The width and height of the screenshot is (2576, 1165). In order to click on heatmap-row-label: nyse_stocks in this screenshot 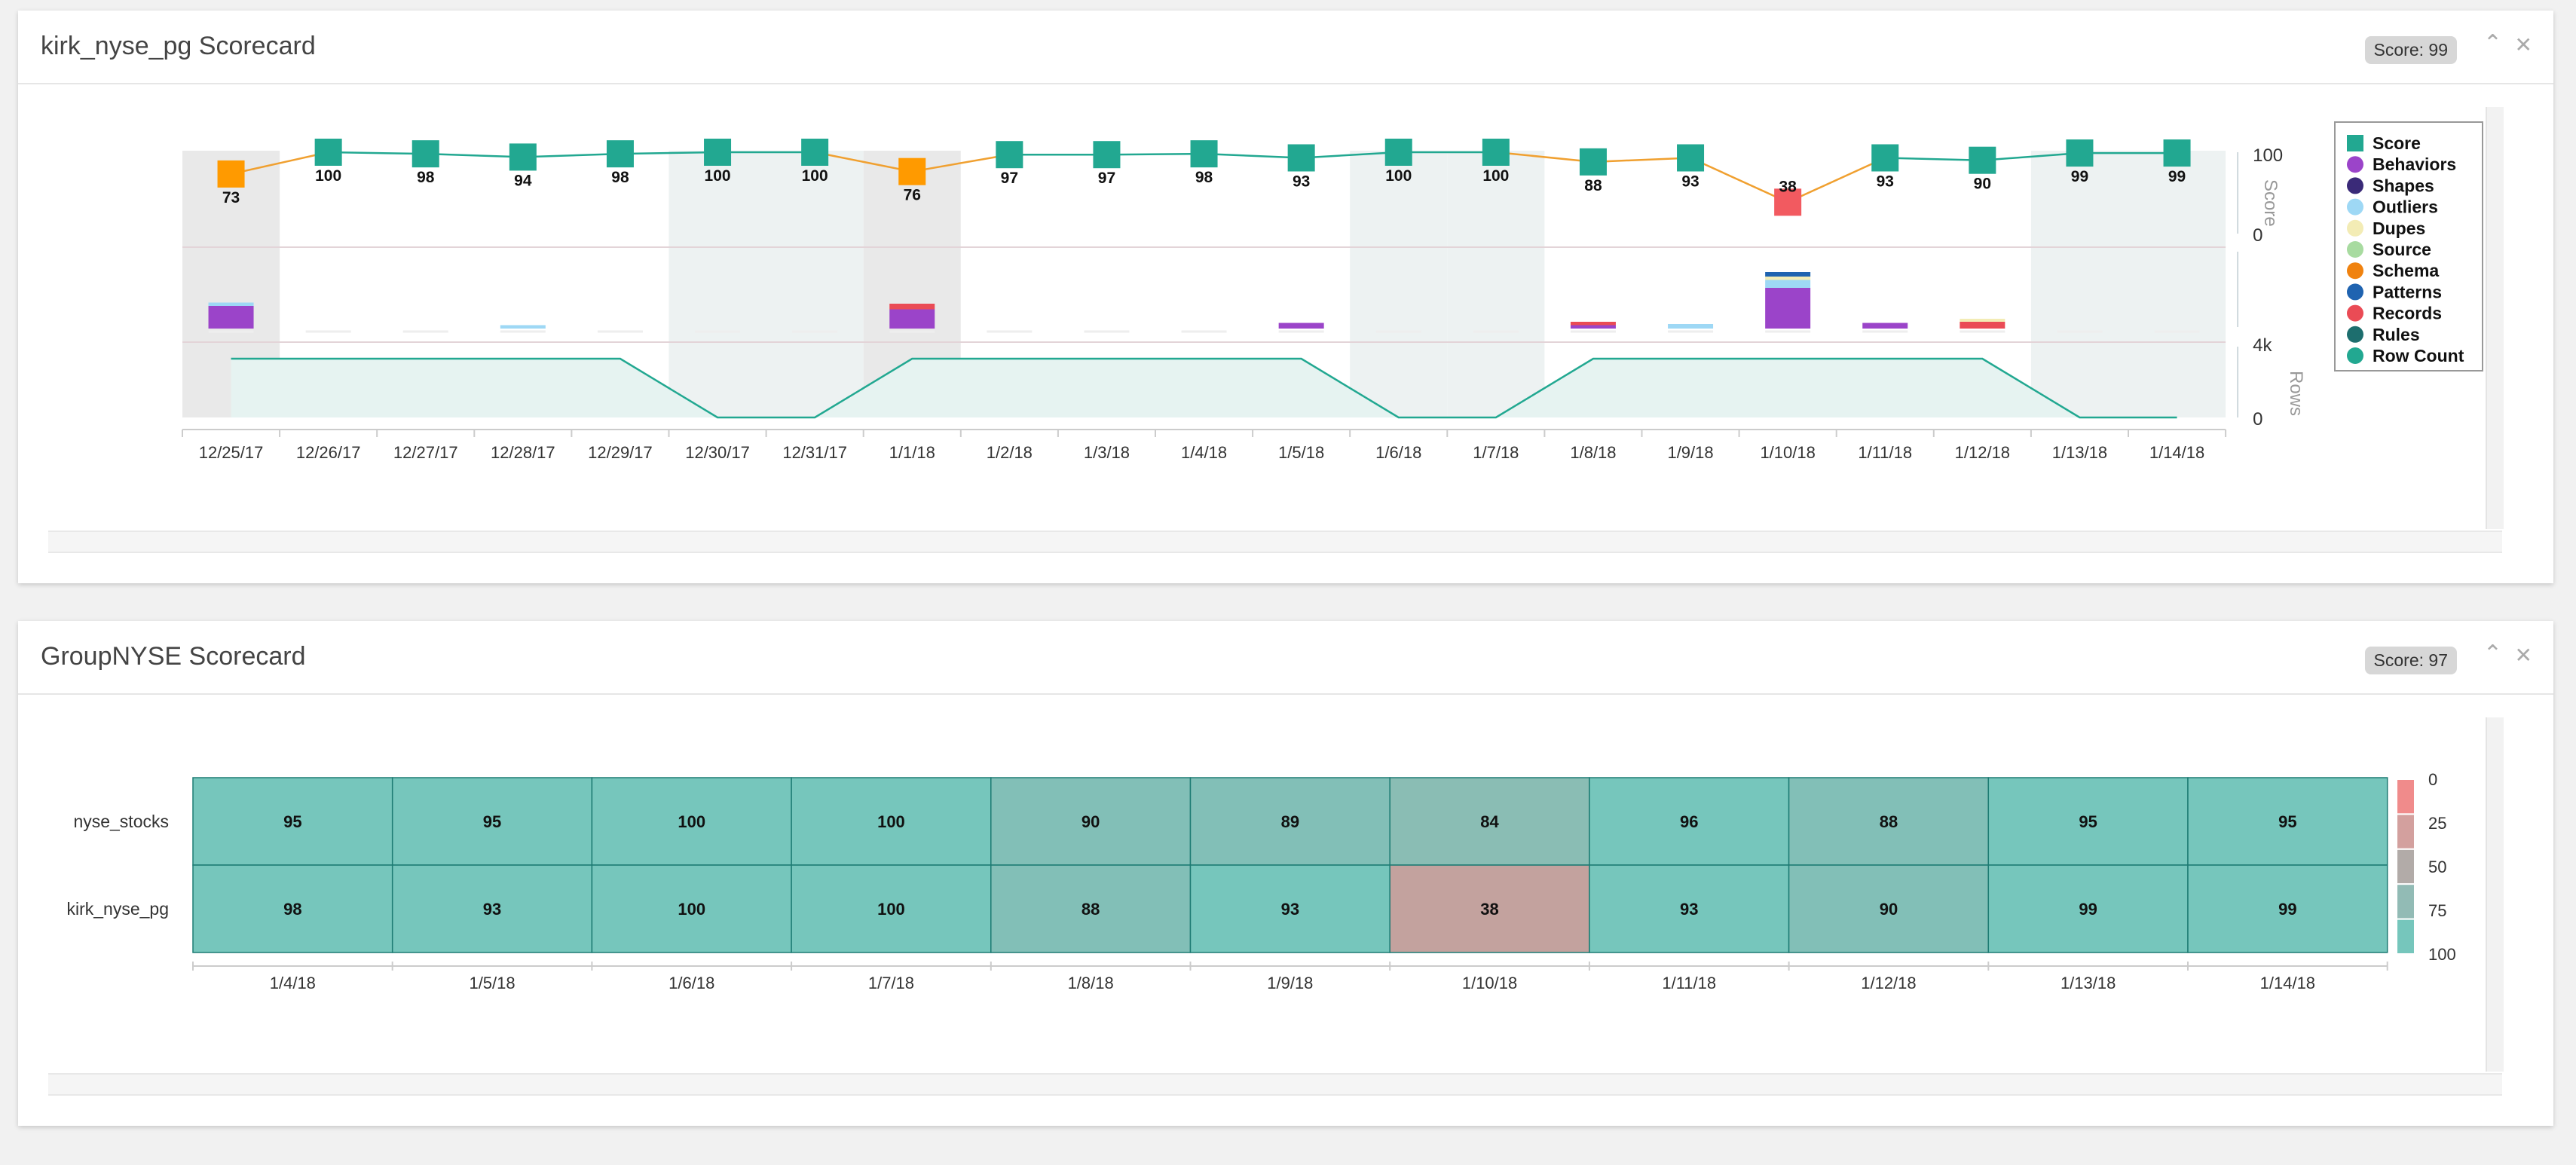, I will do `click(121, 821)`.